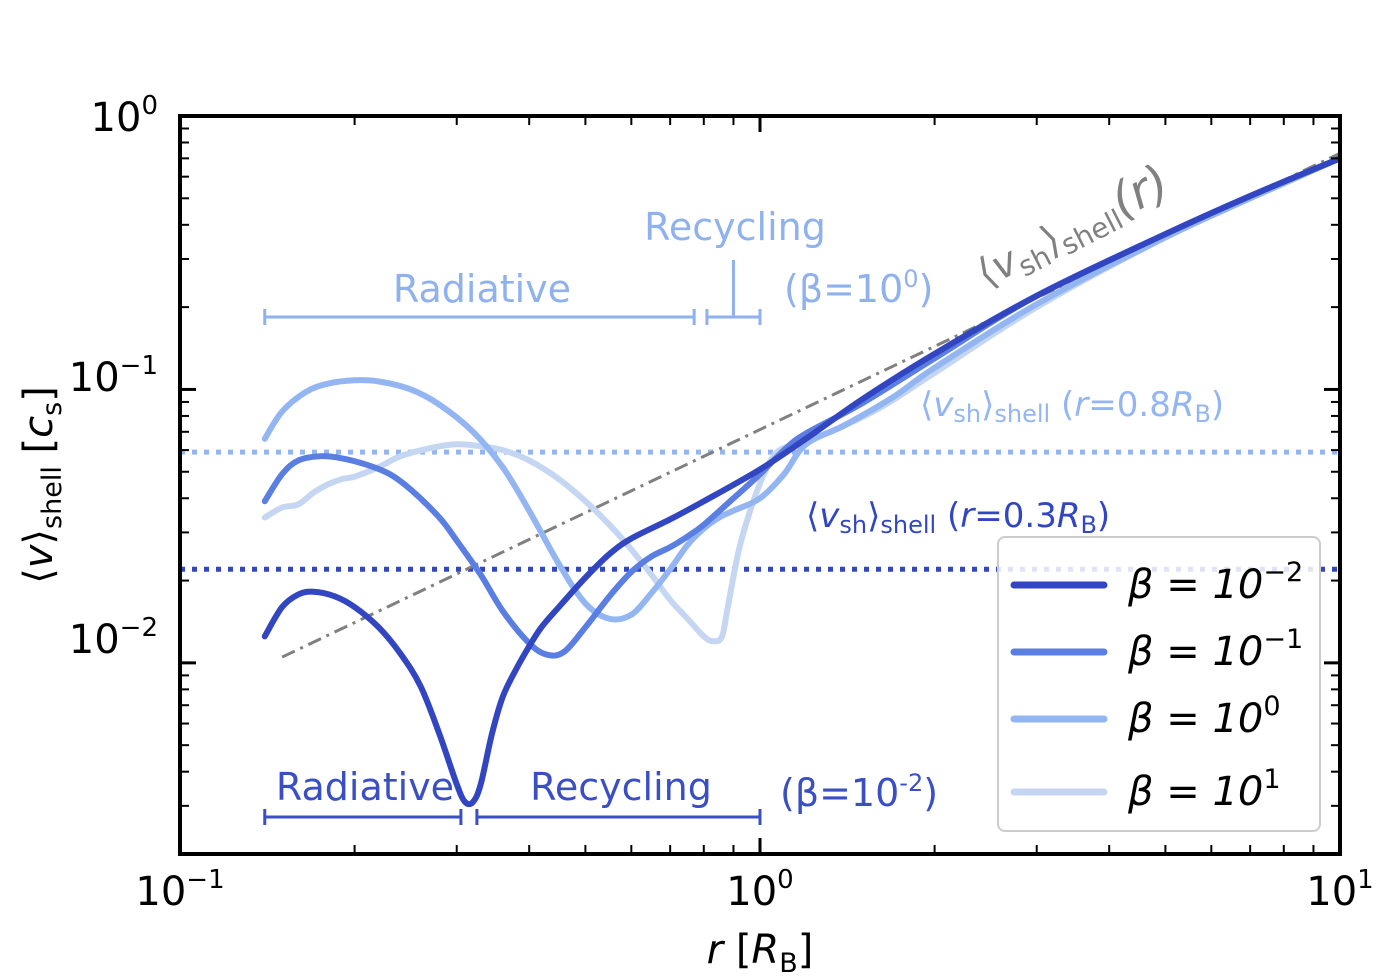  I want to click on ann-beta2-recycling-label: Recycling, so click(621, 787).